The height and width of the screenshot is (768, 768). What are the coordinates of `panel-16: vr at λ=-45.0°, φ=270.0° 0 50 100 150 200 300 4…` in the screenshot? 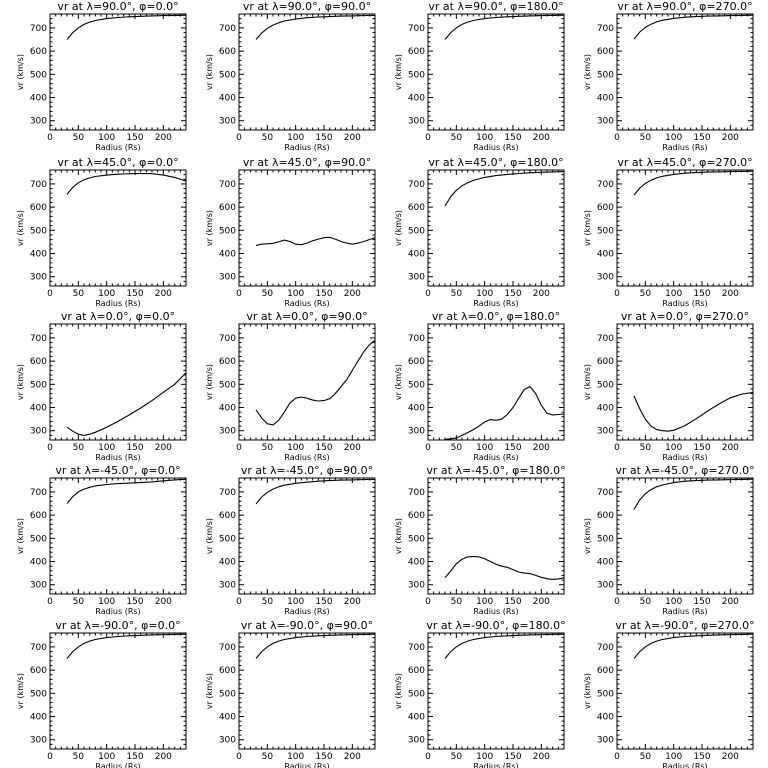 It's located at (669, 540).